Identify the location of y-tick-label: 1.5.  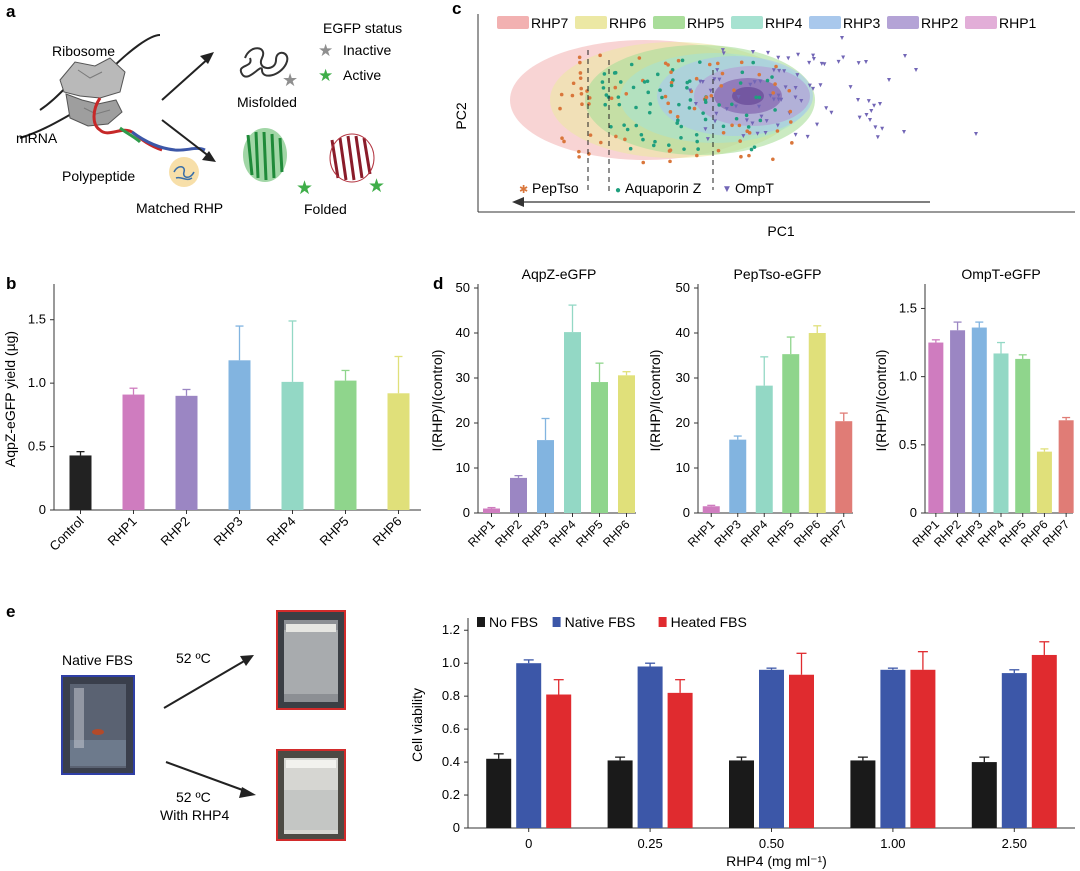
(37, 319).